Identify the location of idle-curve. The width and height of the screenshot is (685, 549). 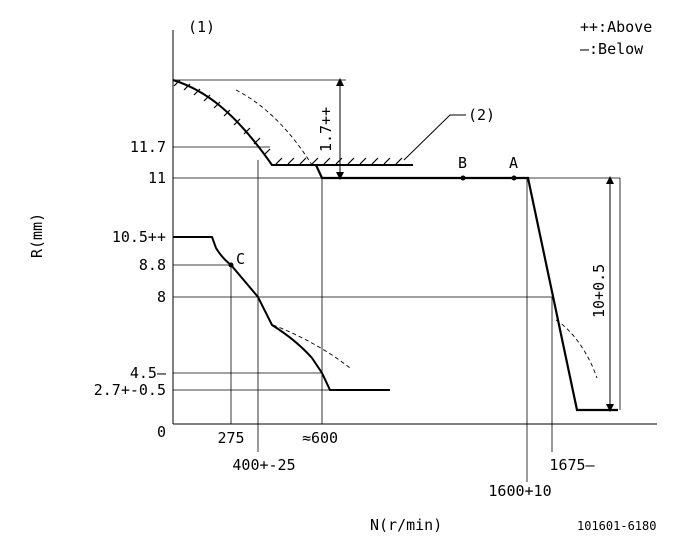
(281, 313).